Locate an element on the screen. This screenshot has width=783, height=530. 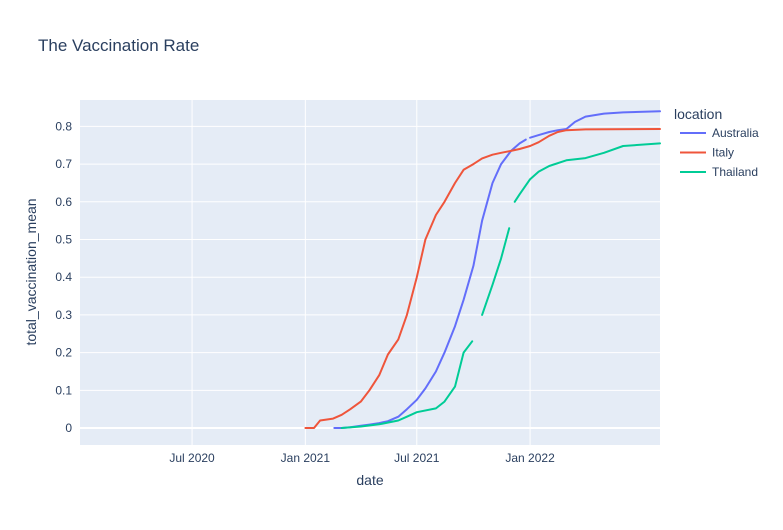
legend: location Australia Italy Thailand is located at coordinates (716, 142).